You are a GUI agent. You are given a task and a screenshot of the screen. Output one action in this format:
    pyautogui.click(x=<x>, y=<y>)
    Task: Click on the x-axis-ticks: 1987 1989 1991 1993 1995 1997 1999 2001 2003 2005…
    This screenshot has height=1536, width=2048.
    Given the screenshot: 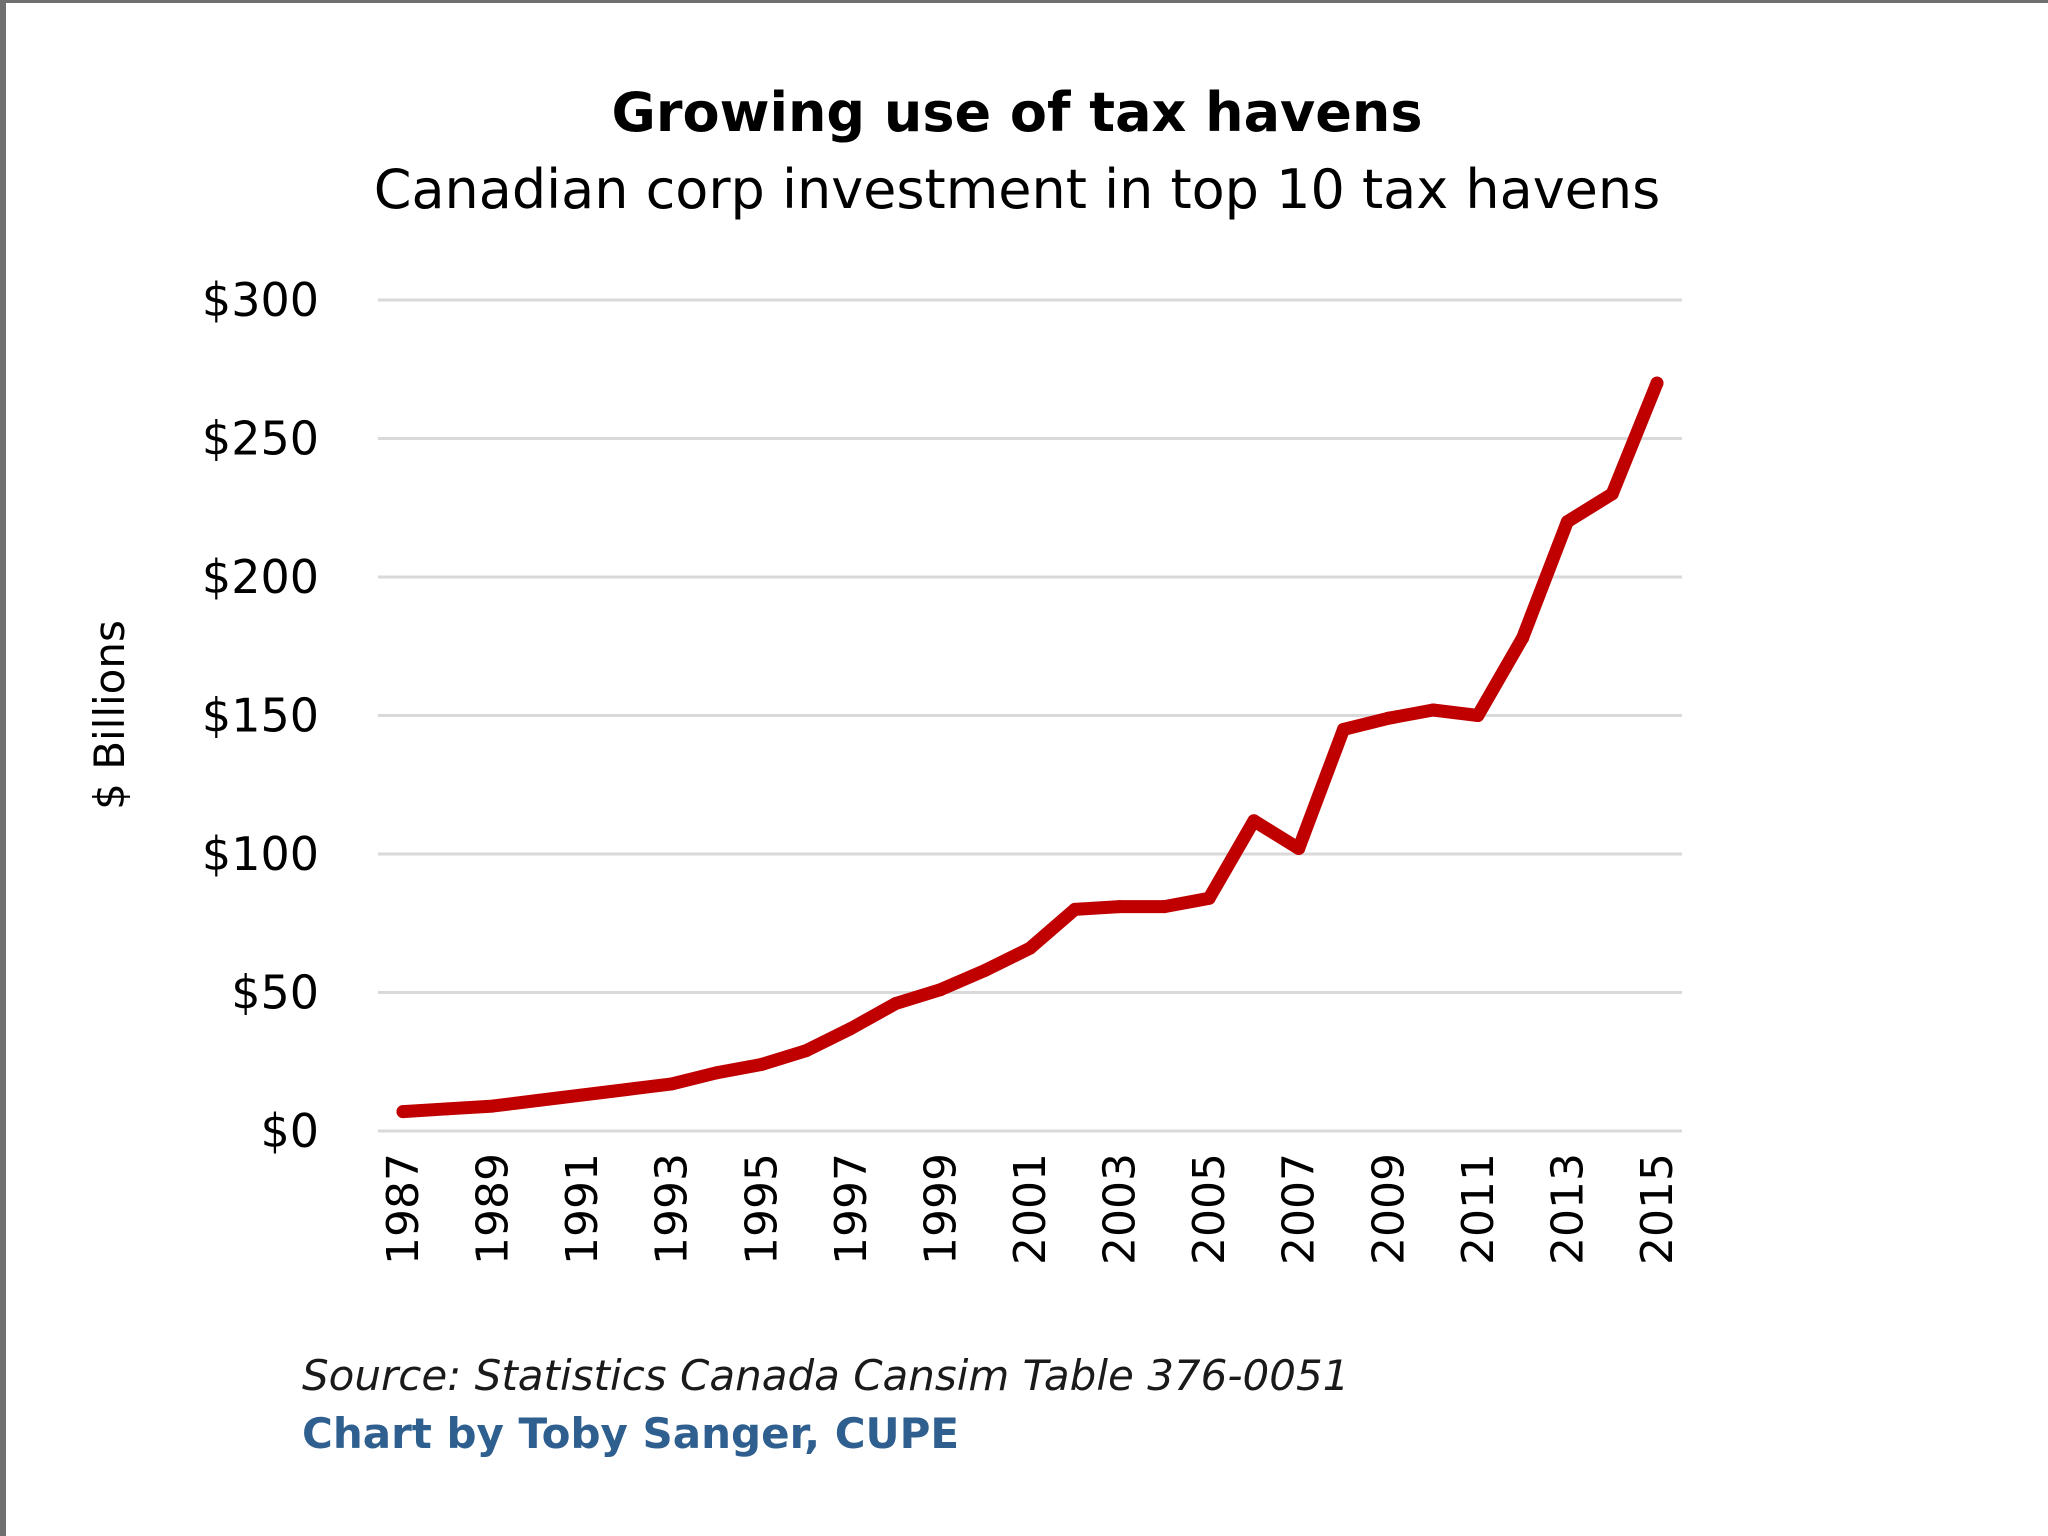 What is the action you would take?
    pyautogui.click(x=1030, y=1209)
    